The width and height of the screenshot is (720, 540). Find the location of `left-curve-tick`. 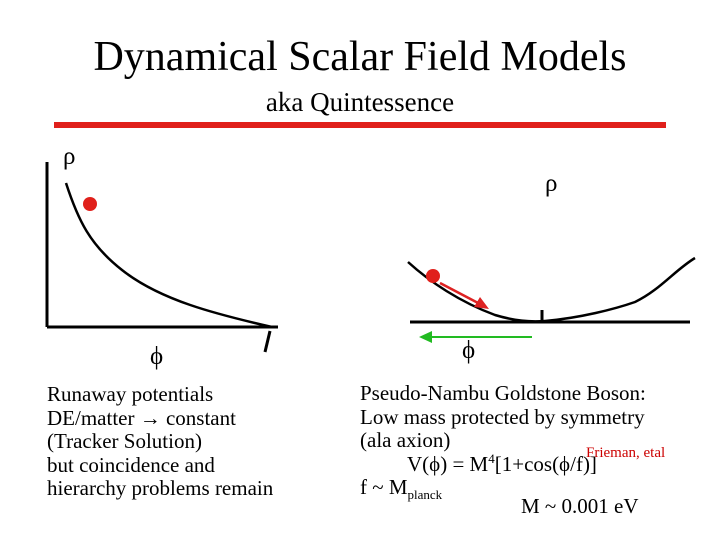

left-curve-tick is located at coordinates (267, 341).